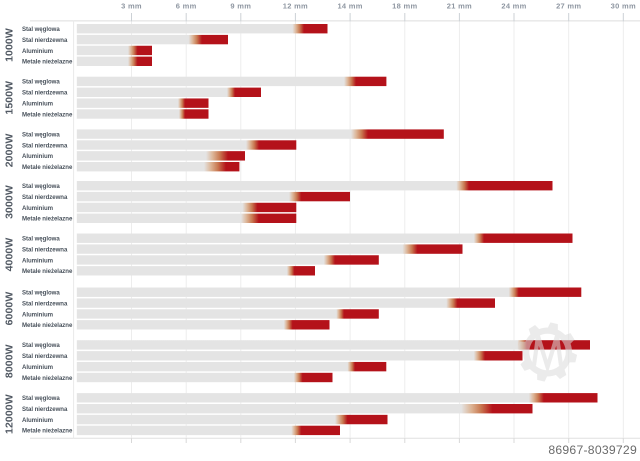 The width and height of the screenshot is (640, 461). Describe the element at coordinates (9, 151) in the screenshot. I see `svg-text: 2000W` at that location.